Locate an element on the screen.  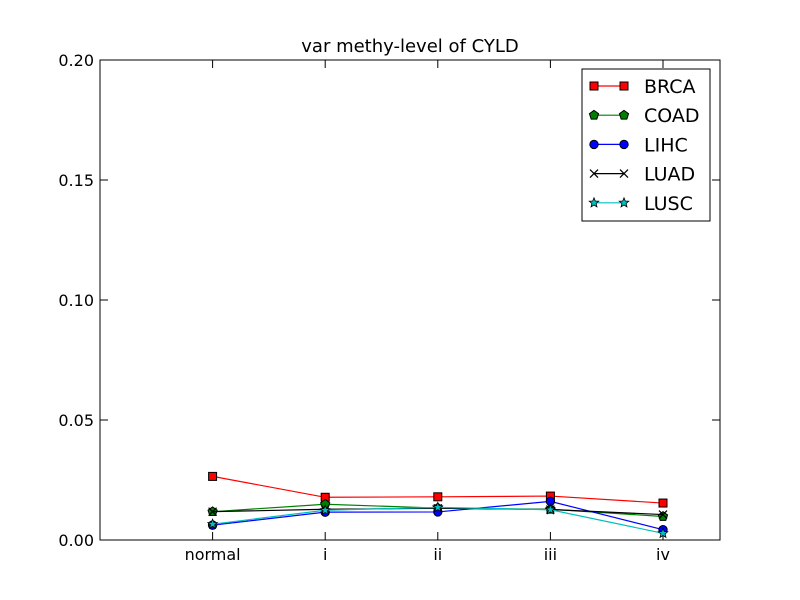
legend-item-brca: BRCA is located at coordinates (642, 87).